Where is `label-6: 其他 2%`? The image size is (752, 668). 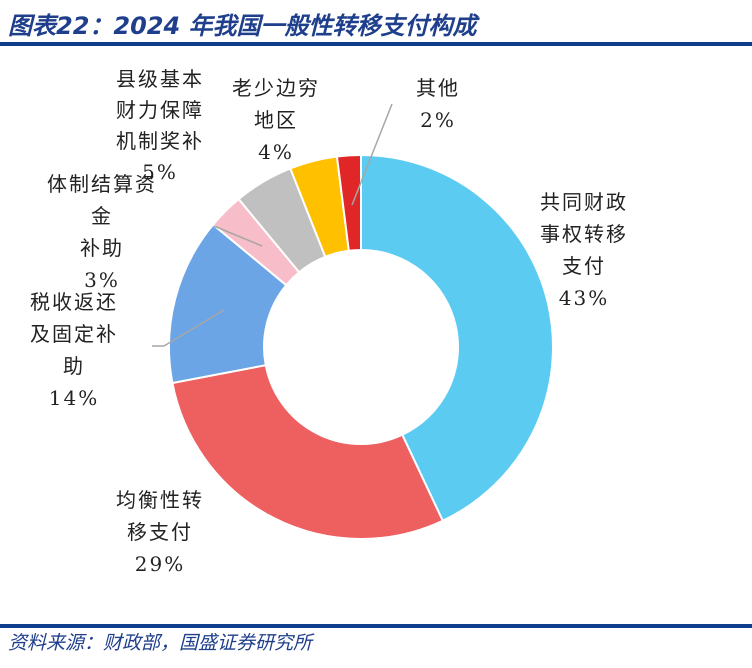 label-6: 其他 2% is located at coordinates (438, 104).